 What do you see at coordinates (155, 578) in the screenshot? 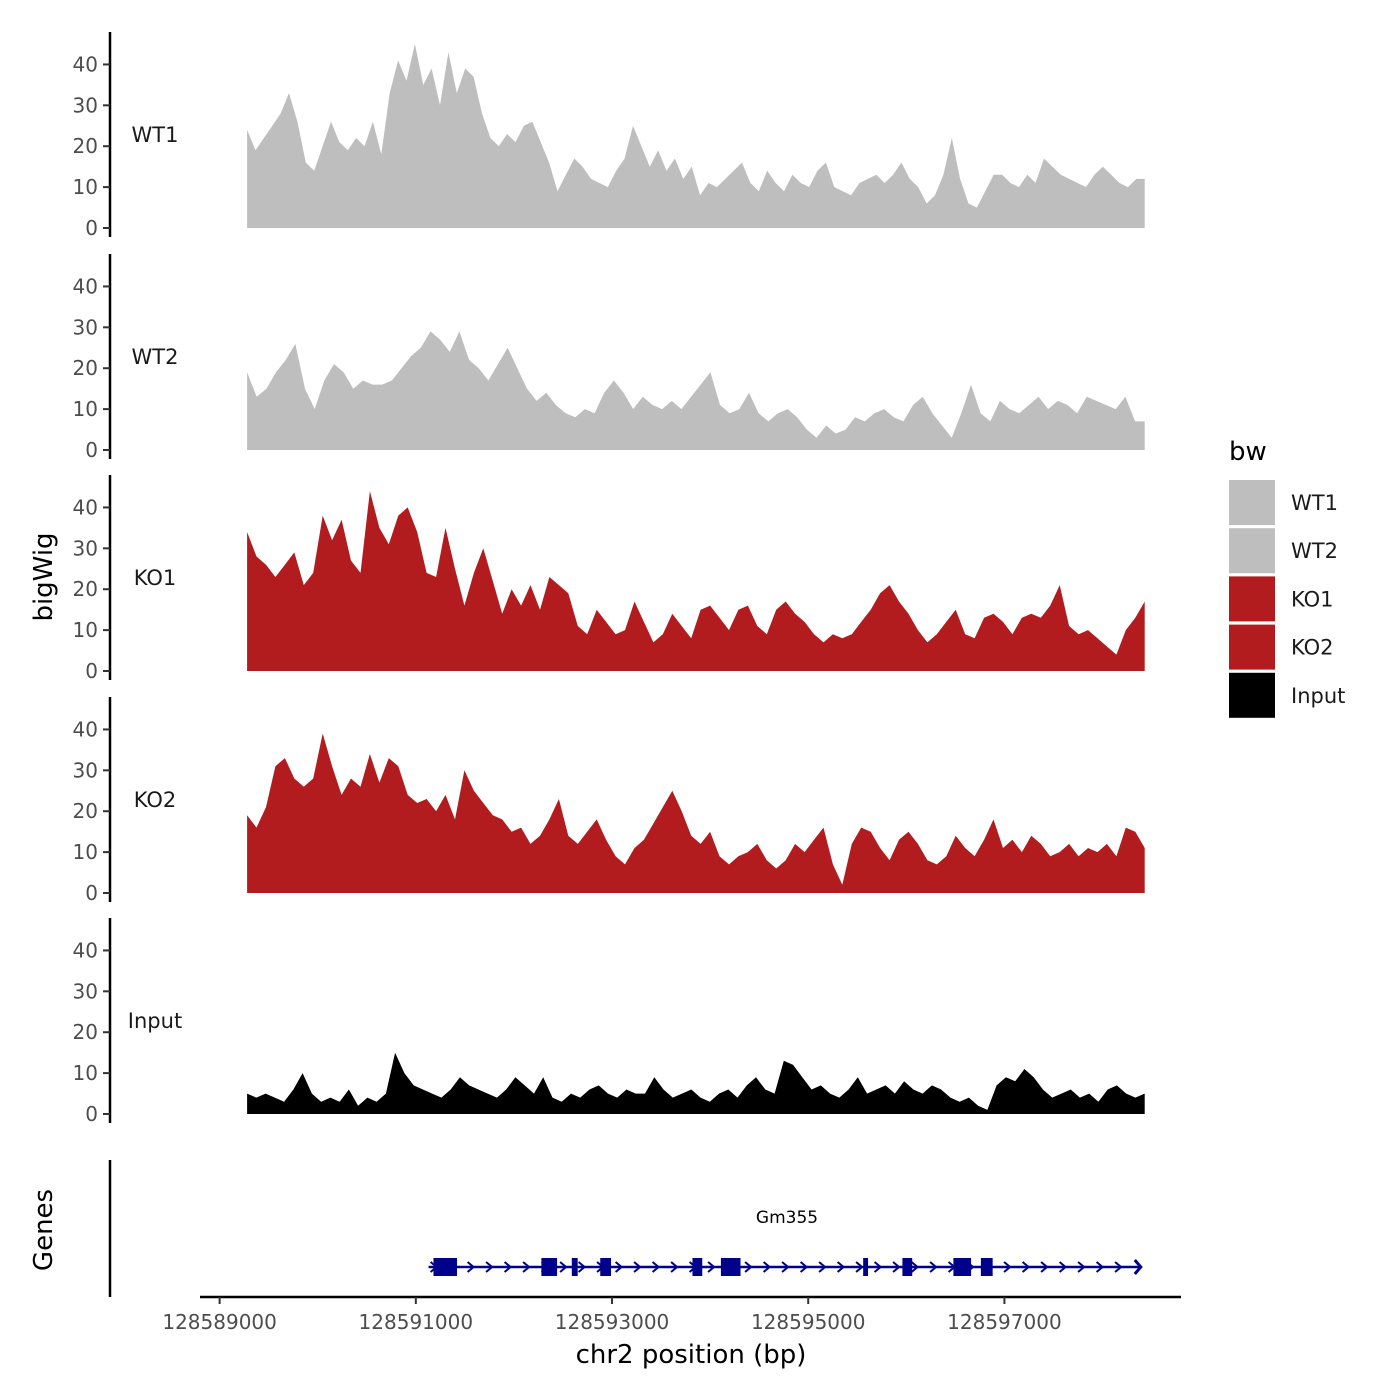
I see `track-label: KO1` at bounding box center [155, 578].